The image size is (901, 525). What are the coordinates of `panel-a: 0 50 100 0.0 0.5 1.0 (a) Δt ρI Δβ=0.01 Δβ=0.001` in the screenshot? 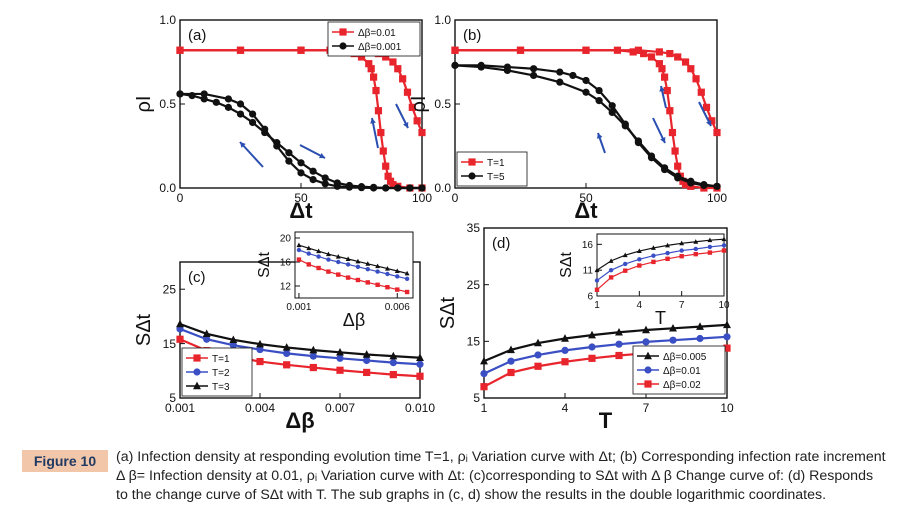 It's located at (282, 118).